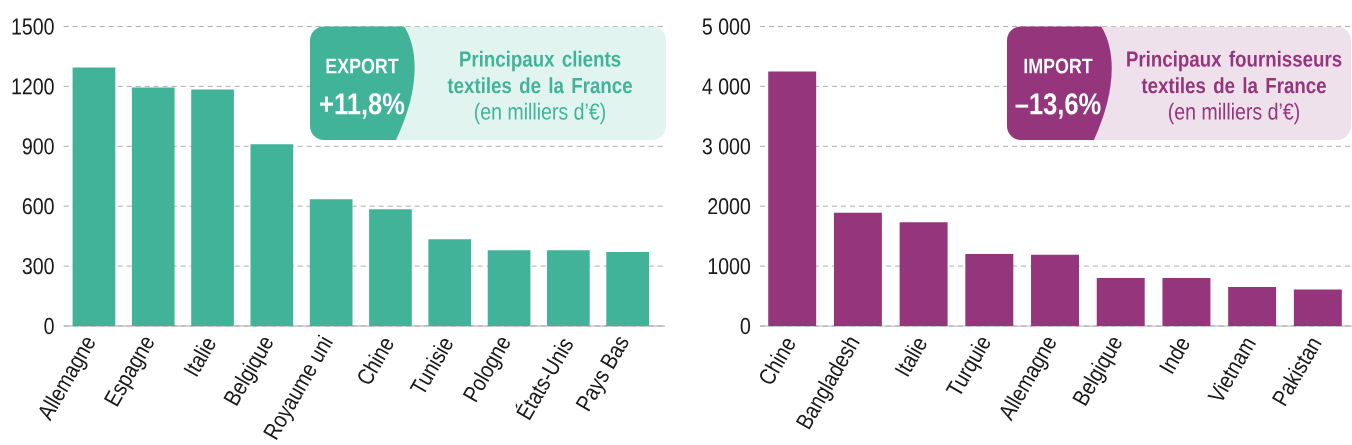  What do you see at coordinates (38, 266) in the screenshot?
I see `y-tick-label: 300` at bounding box center [38, 266].